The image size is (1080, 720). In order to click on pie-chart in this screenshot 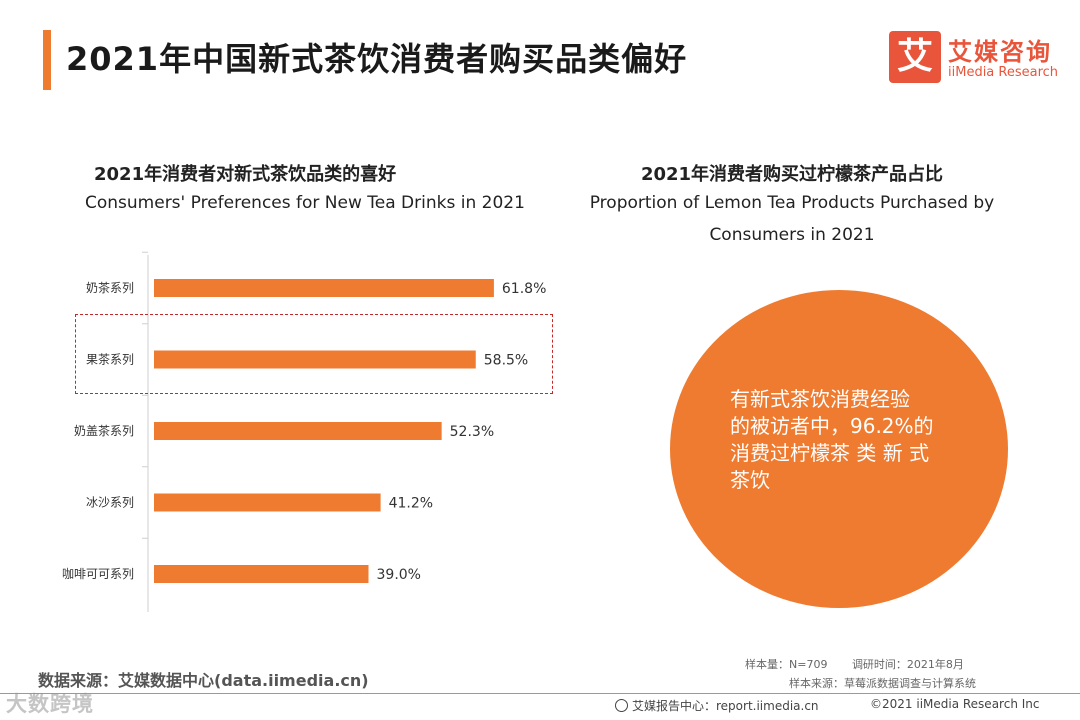, I will do `click(839, 449)`.